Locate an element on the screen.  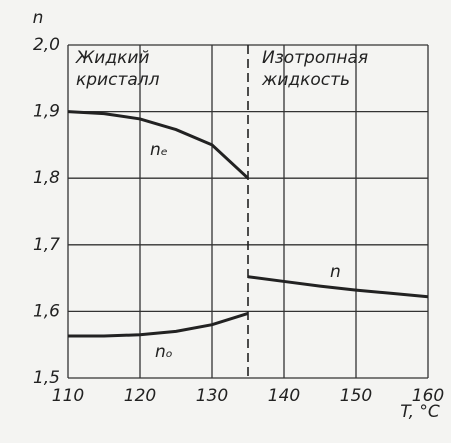
y-tick-label: 1,8 is located at coordinates (46, 178).